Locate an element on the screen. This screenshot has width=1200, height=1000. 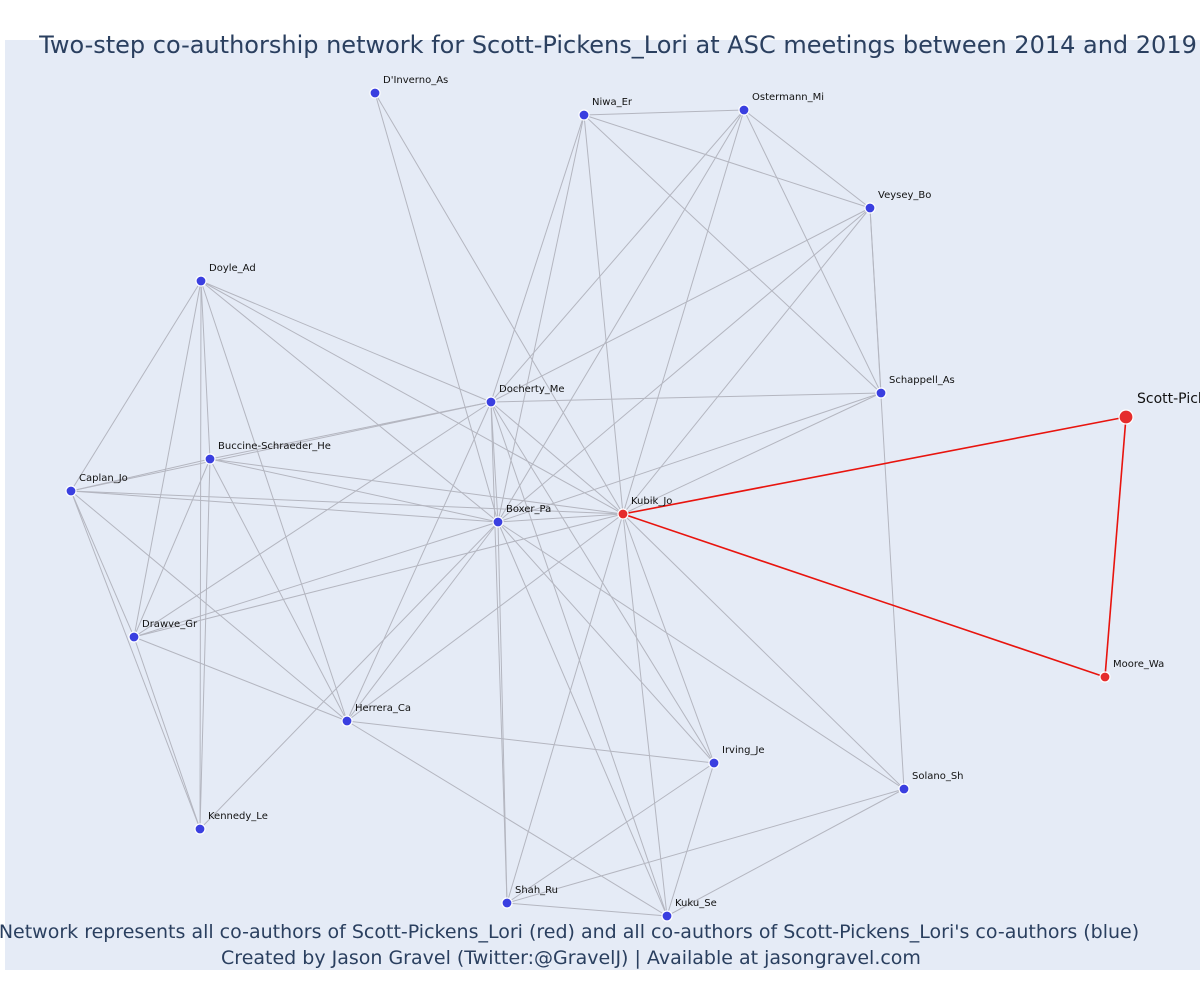
node-label-Moore_Wa: Moore_Wa is located at coordinates (1138, 664).